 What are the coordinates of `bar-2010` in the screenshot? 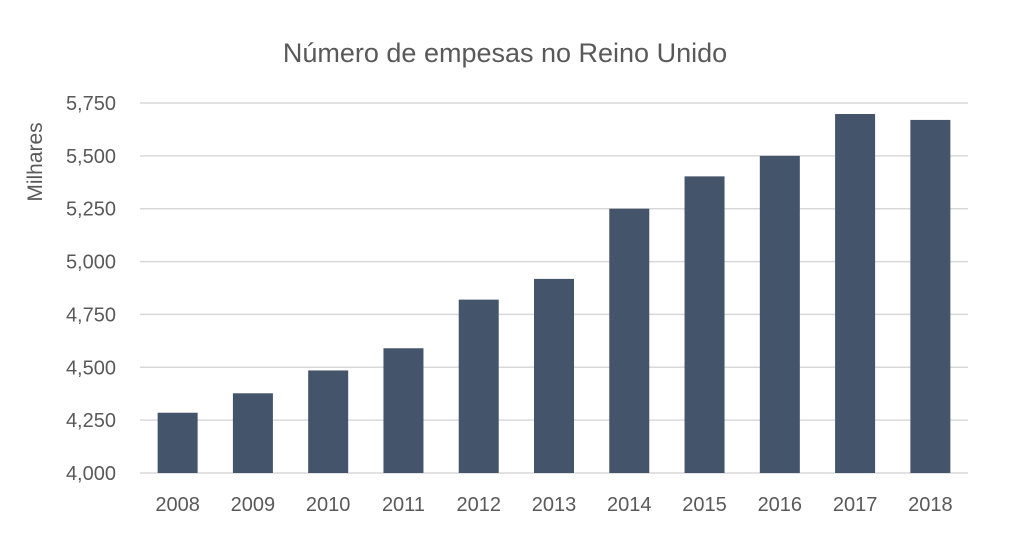 It's located at (328, 421).